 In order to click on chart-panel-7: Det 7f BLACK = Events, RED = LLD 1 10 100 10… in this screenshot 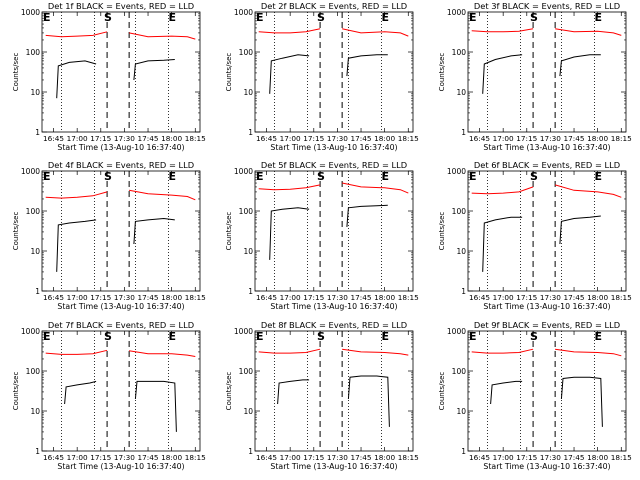, I will do `click(109, 395)`.